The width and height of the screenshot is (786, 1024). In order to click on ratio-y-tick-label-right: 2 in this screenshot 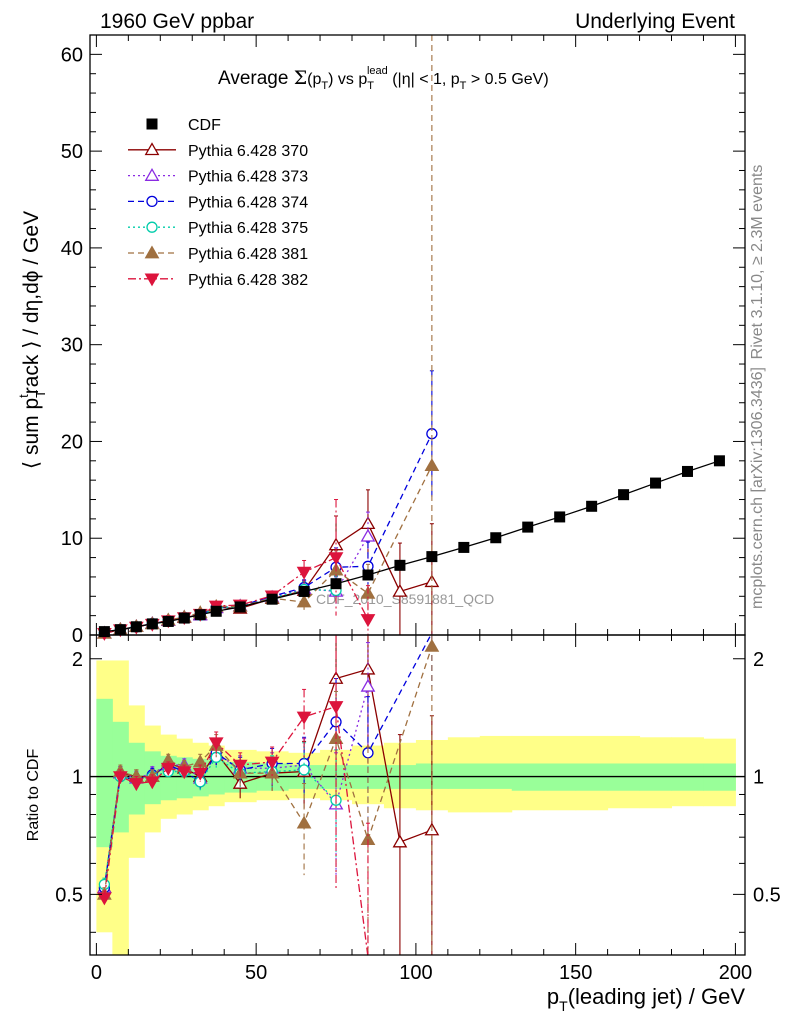, I will do `click(758, 660)`.